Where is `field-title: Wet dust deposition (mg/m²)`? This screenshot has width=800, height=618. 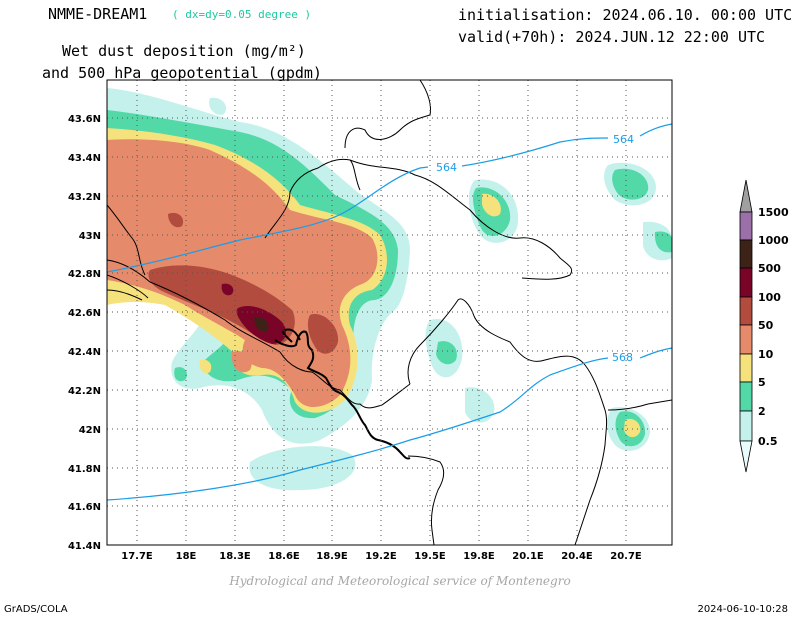 field-title: Wet dust deposition (mg/m²) is located at coordinates (184, 51).